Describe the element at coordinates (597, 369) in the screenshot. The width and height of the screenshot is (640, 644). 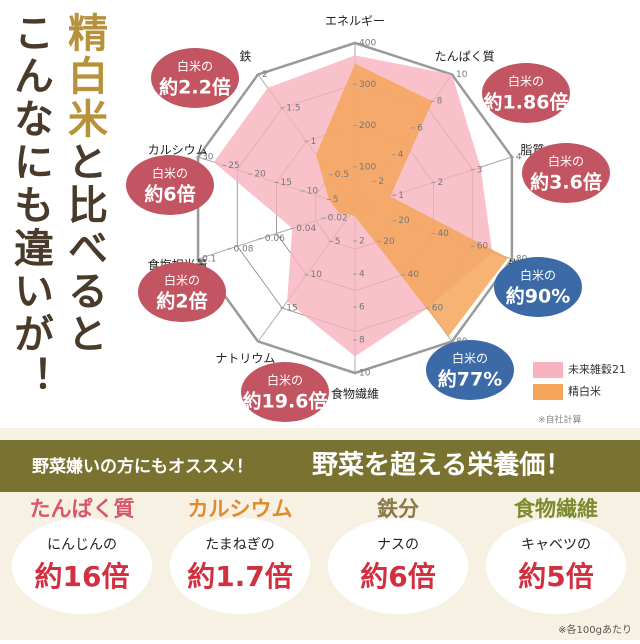
I see `legend-label: 未来雑穀21` at that location.